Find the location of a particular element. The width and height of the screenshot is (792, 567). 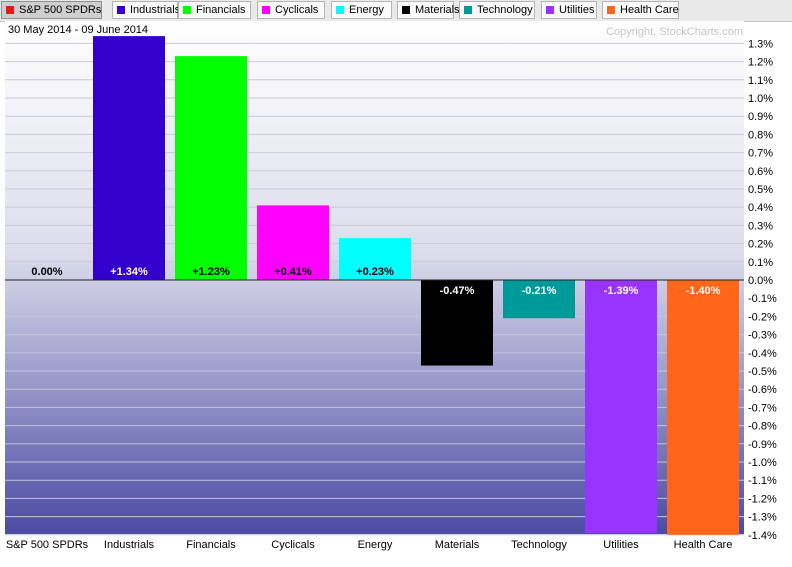

y-tick-label: -0.1% is located at coordinates (762, 299).